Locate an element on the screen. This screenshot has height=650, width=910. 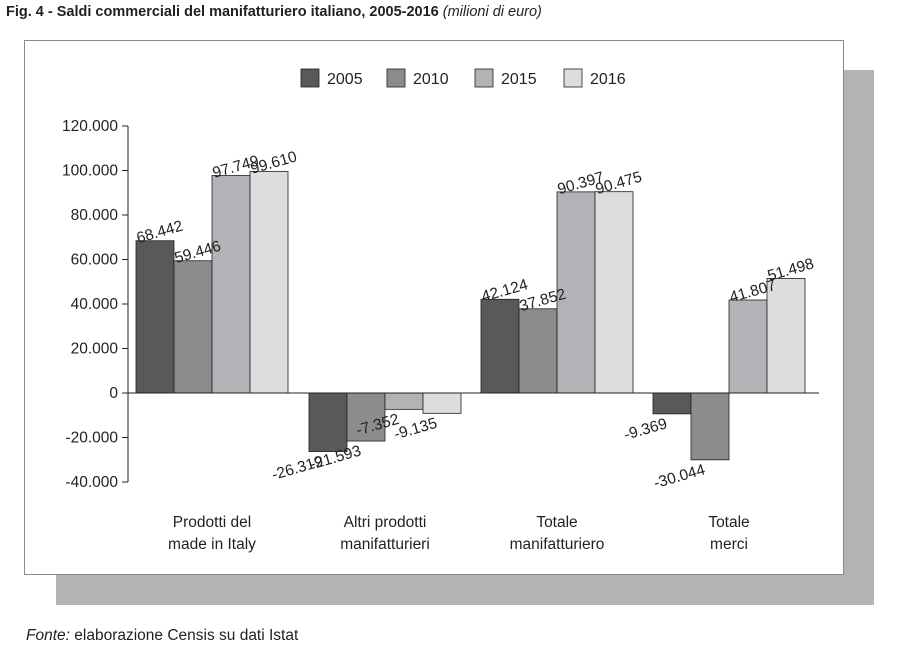
legend-label: 2016 is located at coordinates (608, 79).